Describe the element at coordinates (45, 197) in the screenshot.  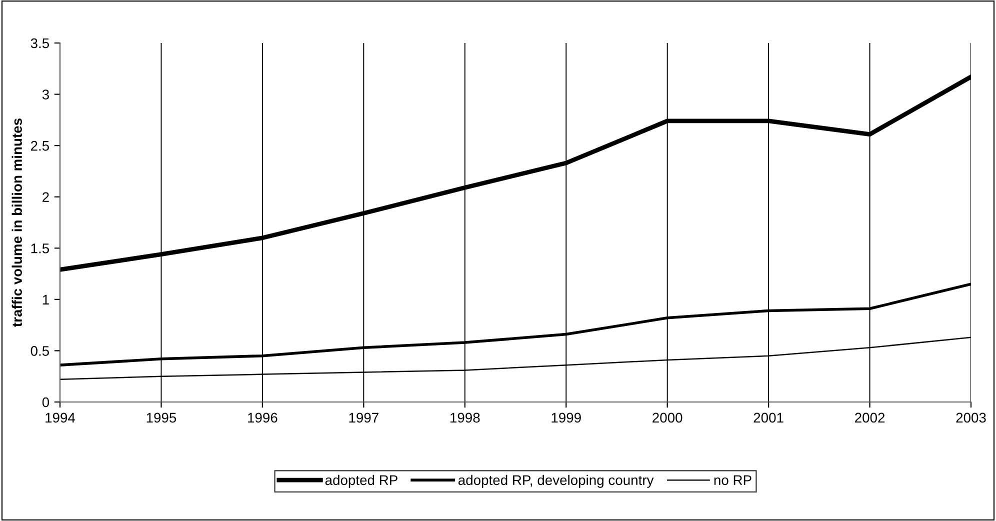
I see `y-tick-label: 2` at that location.